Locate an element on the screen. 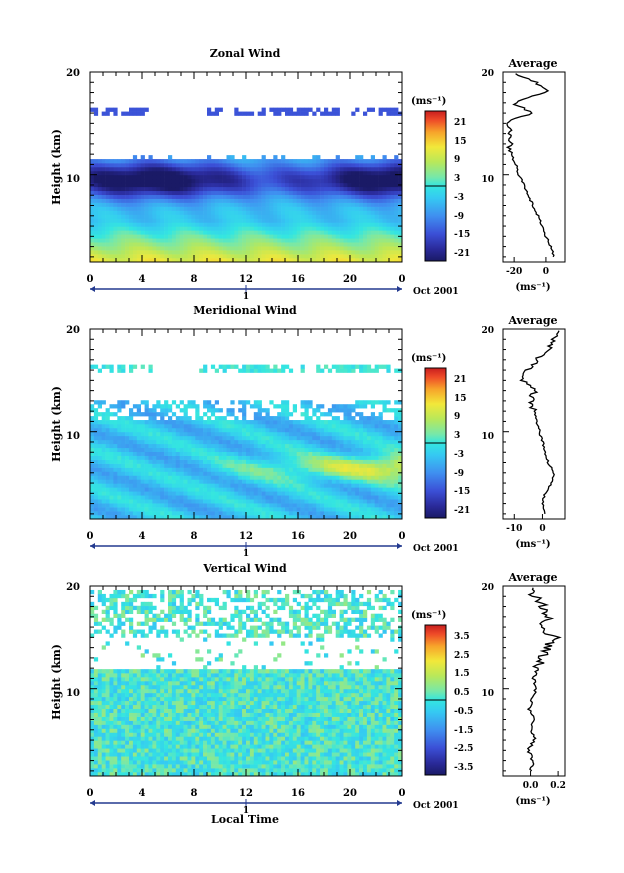  x-tick-label: 12 is located at coordinates (246, 279).